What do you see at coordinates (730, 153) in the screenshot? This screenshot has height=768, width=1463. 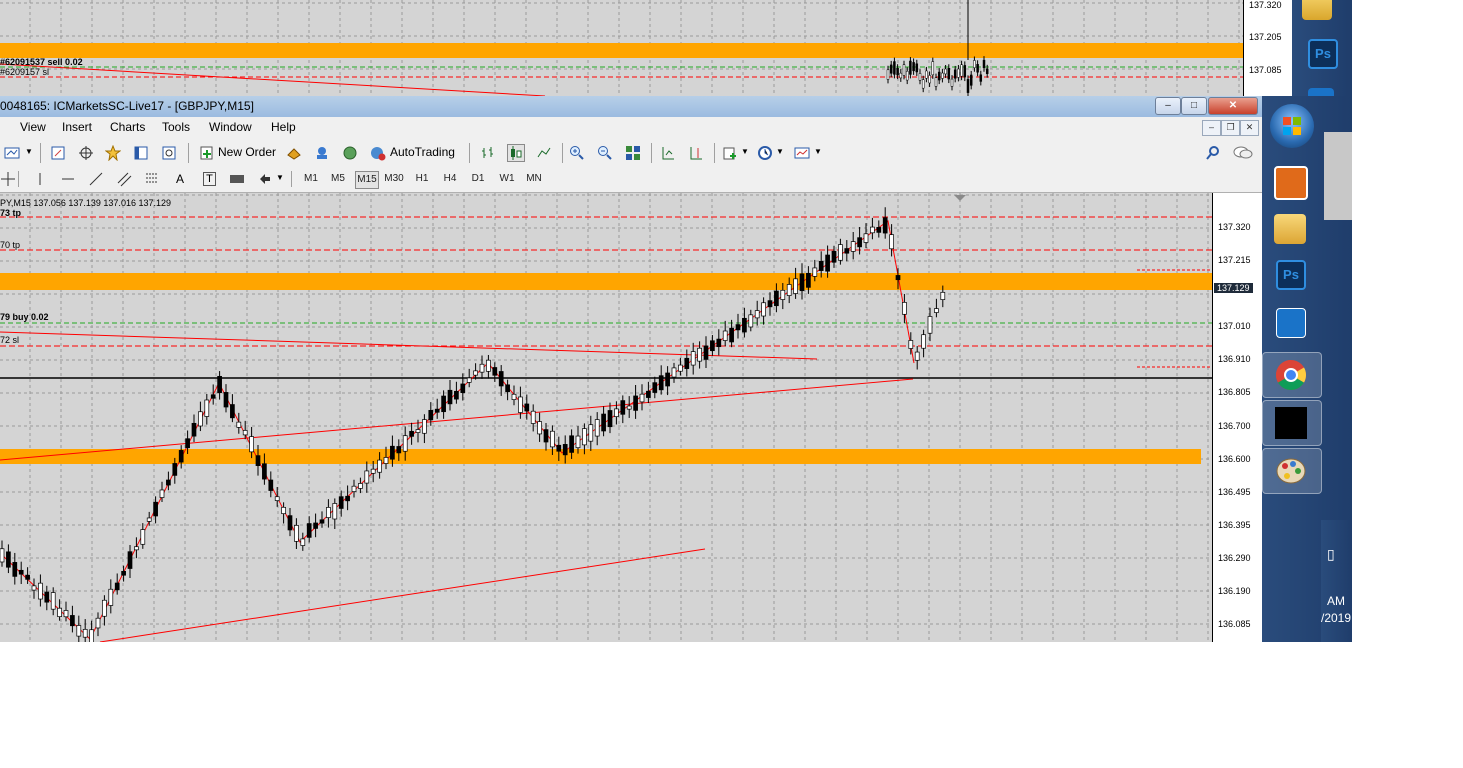 I see `indicators-icon` at bounding box center [730, 153].